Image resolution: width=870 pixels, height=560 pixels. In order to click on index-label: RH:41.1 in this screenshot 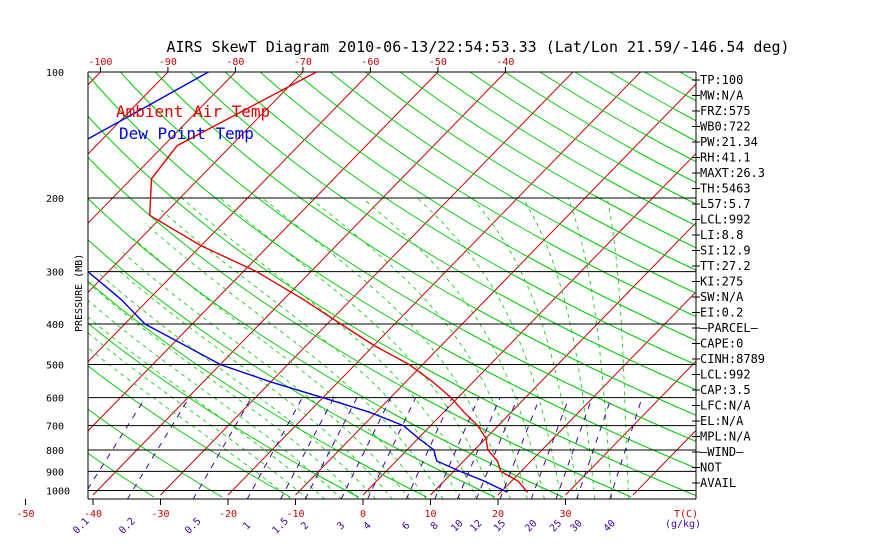, I will do `click(725, 158)`.